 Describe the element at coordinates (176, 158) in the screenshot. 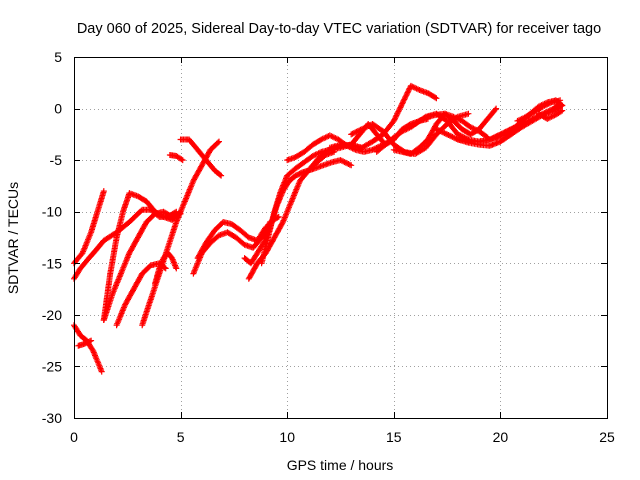

I see `series-prn-j` at that location.